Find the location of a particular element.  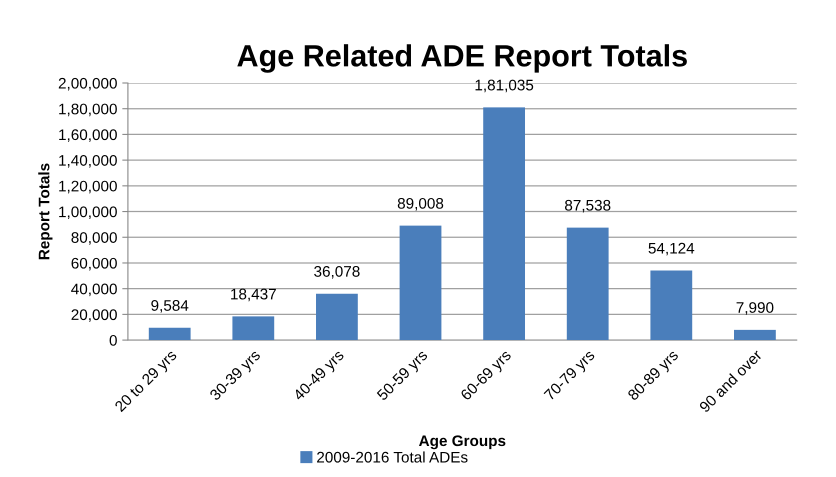

y-tick-label: 1,40,000 is located at coordinates (88, 161).